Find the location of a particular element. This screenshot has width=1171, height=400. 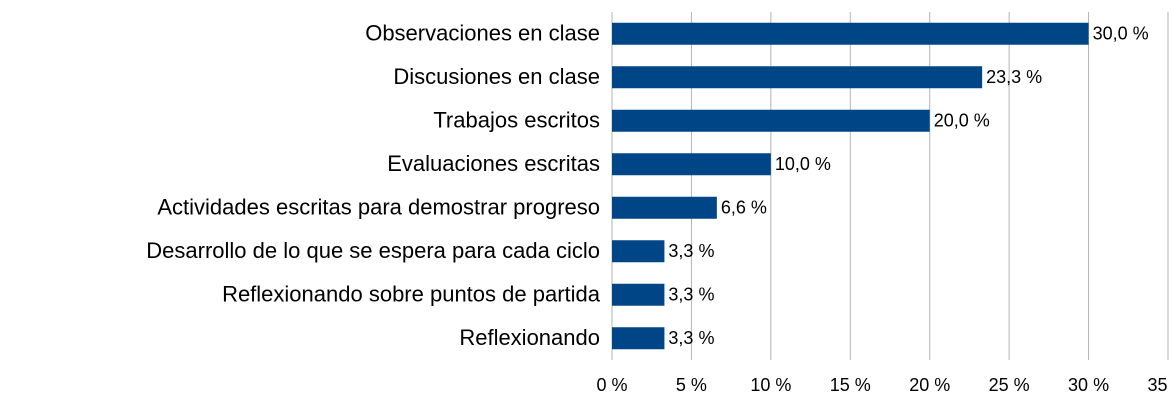

y-tick-label: Reflexionando is located at coordinates (529, 337).